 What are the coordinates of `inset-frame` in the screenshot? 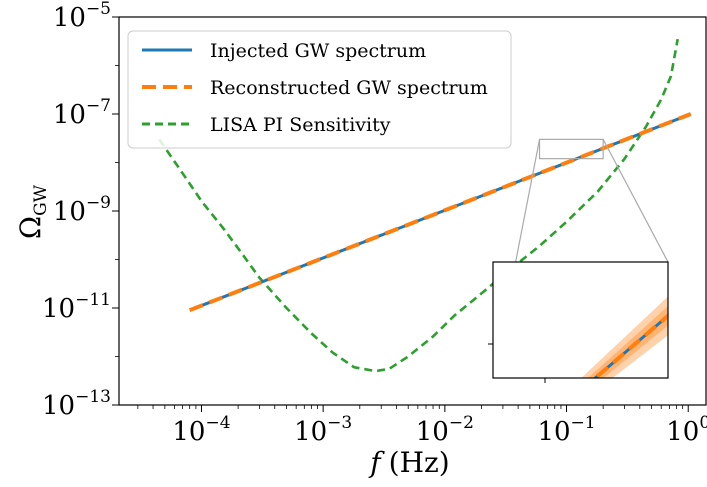 It's located at (580, 320).